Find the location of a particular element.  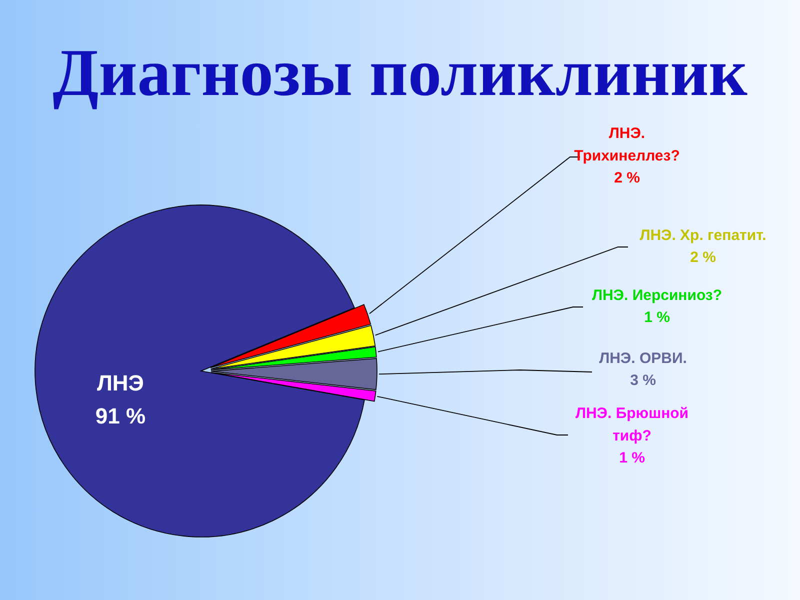

slice-label: ЛНЭ. Брюшной тиф? is located at coordinates (632, 424).